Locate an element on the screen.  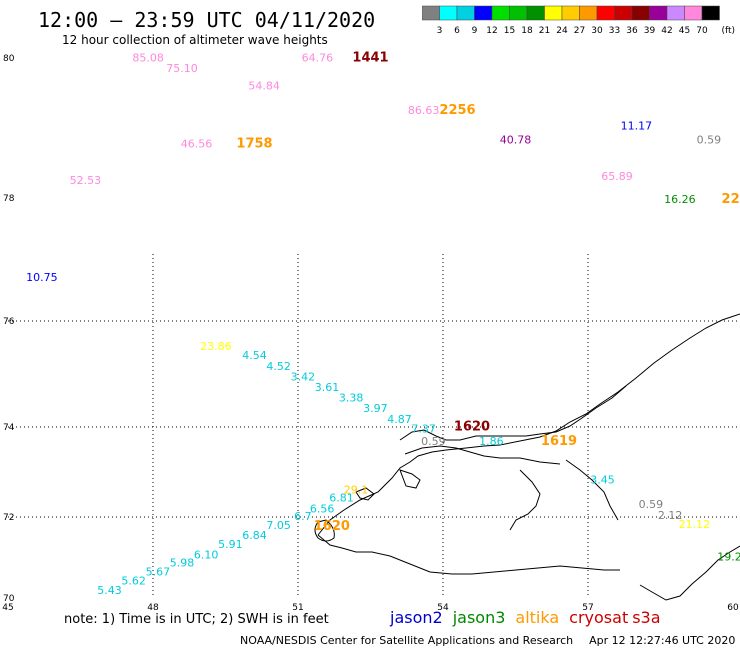
swh-value: 6.56 is located at coordinates (322, 509).